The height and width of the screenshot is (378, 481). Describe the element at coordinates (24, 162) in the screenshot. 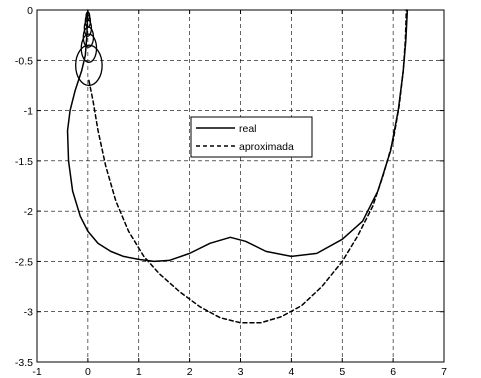

I see `y-tick-label: -1.5` at that location.